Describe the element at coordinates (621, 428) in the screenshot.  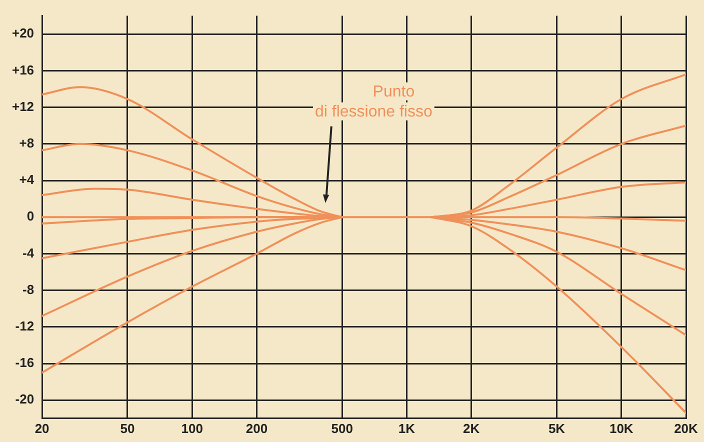
I see `x-tick-label: 10K` at that location.